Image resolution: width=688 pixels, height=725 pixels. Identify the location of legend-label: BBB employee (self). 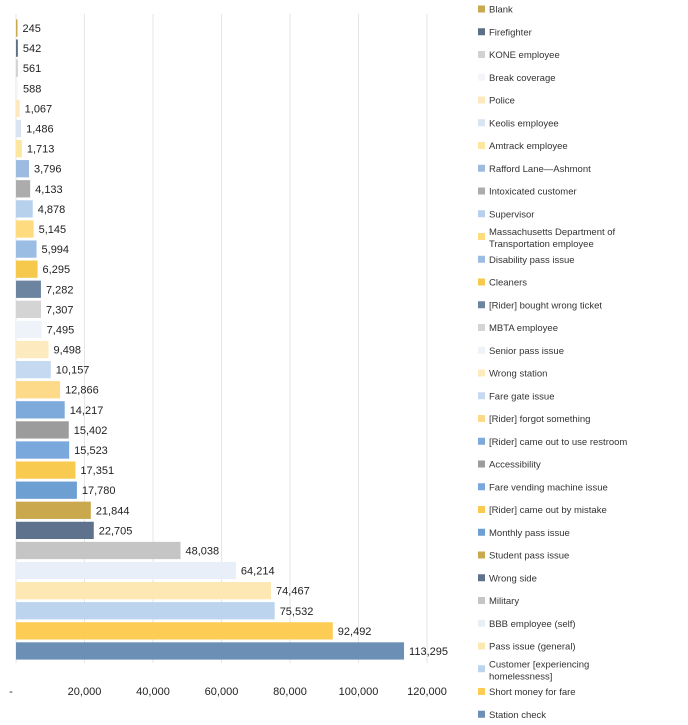
(532, 624).